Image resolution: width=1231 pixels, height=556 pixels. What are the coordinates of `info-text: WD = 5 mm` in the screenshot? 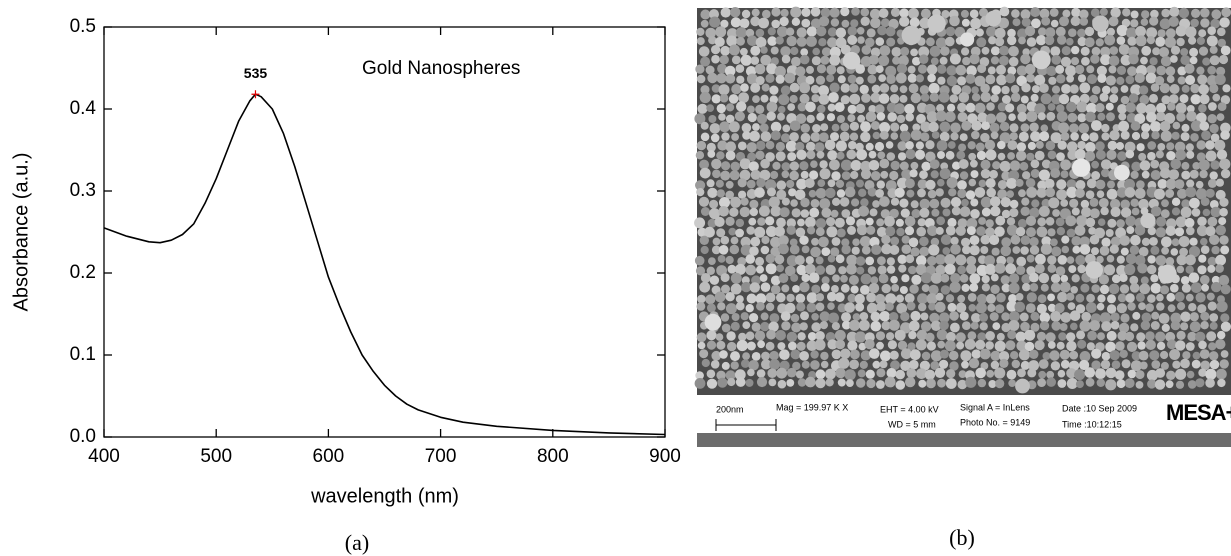 It's located at (912, 424).